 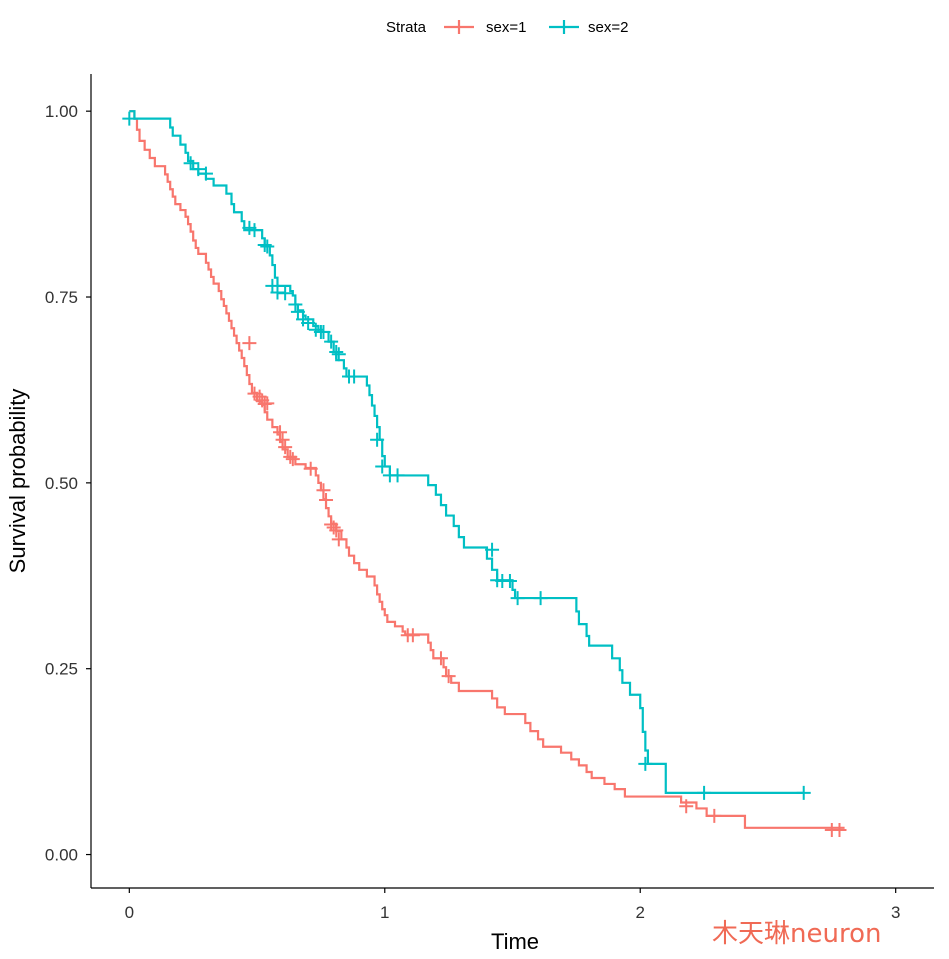 I want to click on y-tick-label: 0.00, so click(x=61, y=855).